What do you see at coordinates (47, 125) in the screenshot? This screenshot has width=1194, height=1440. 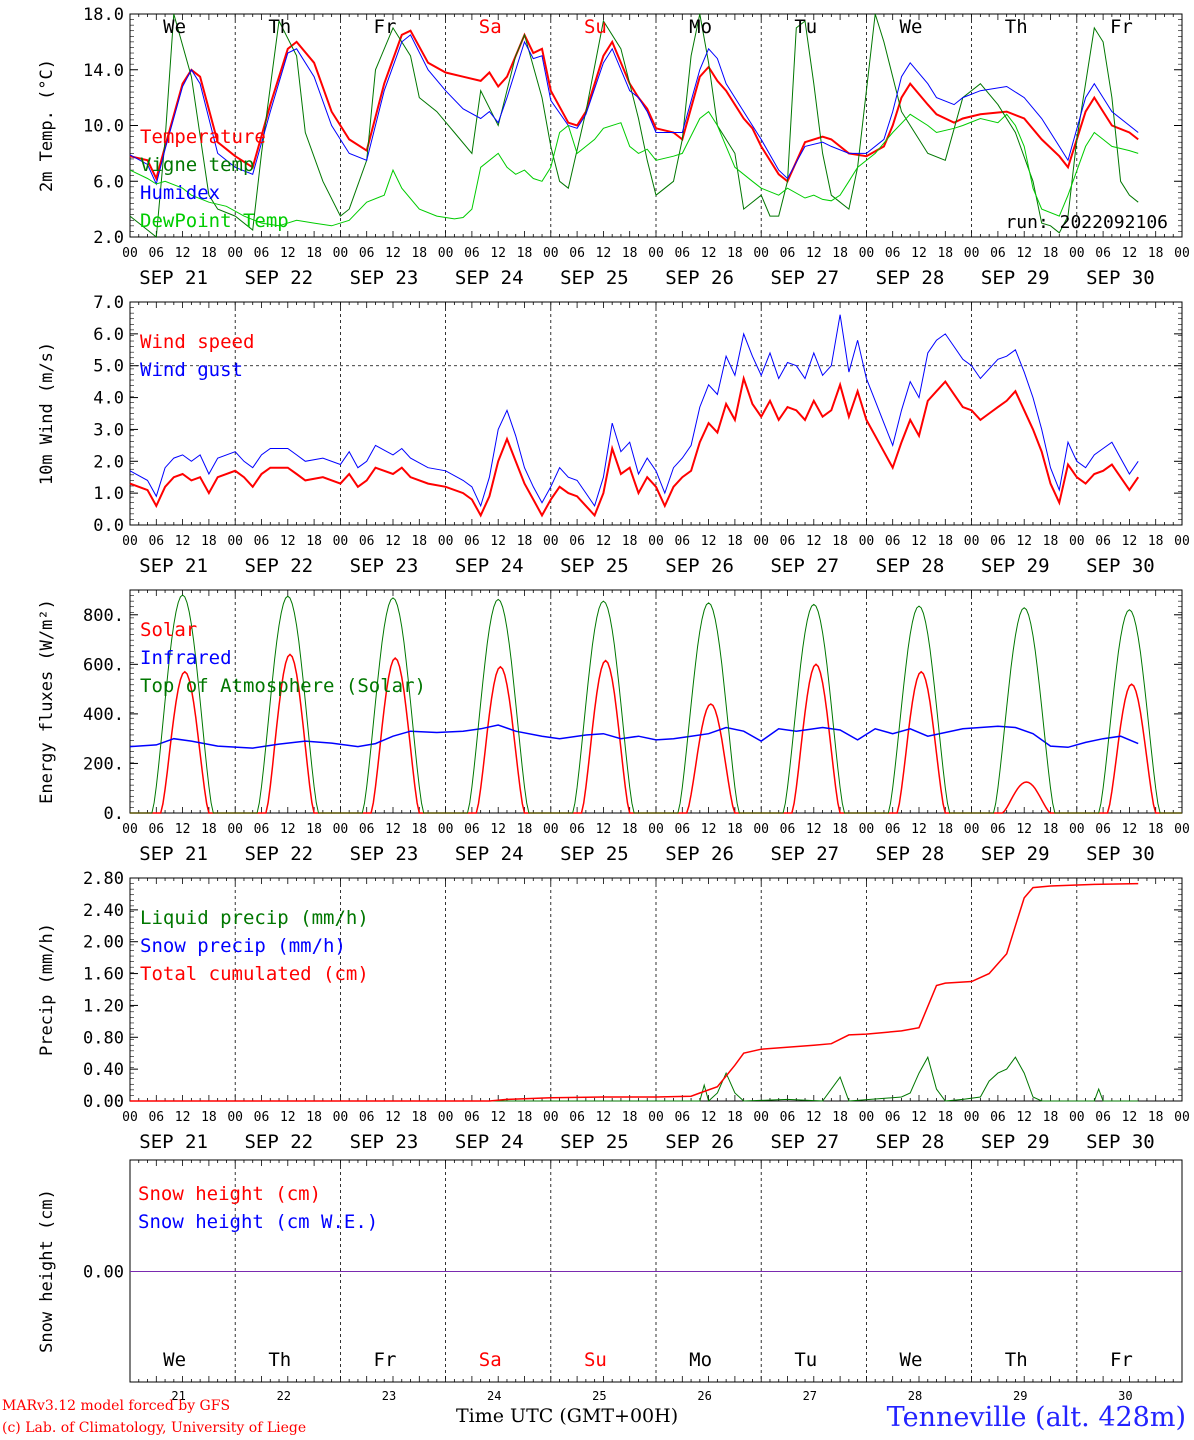 I see `y-axis-label: 2m Temp. (°C)` at bounding box center [47, 125].